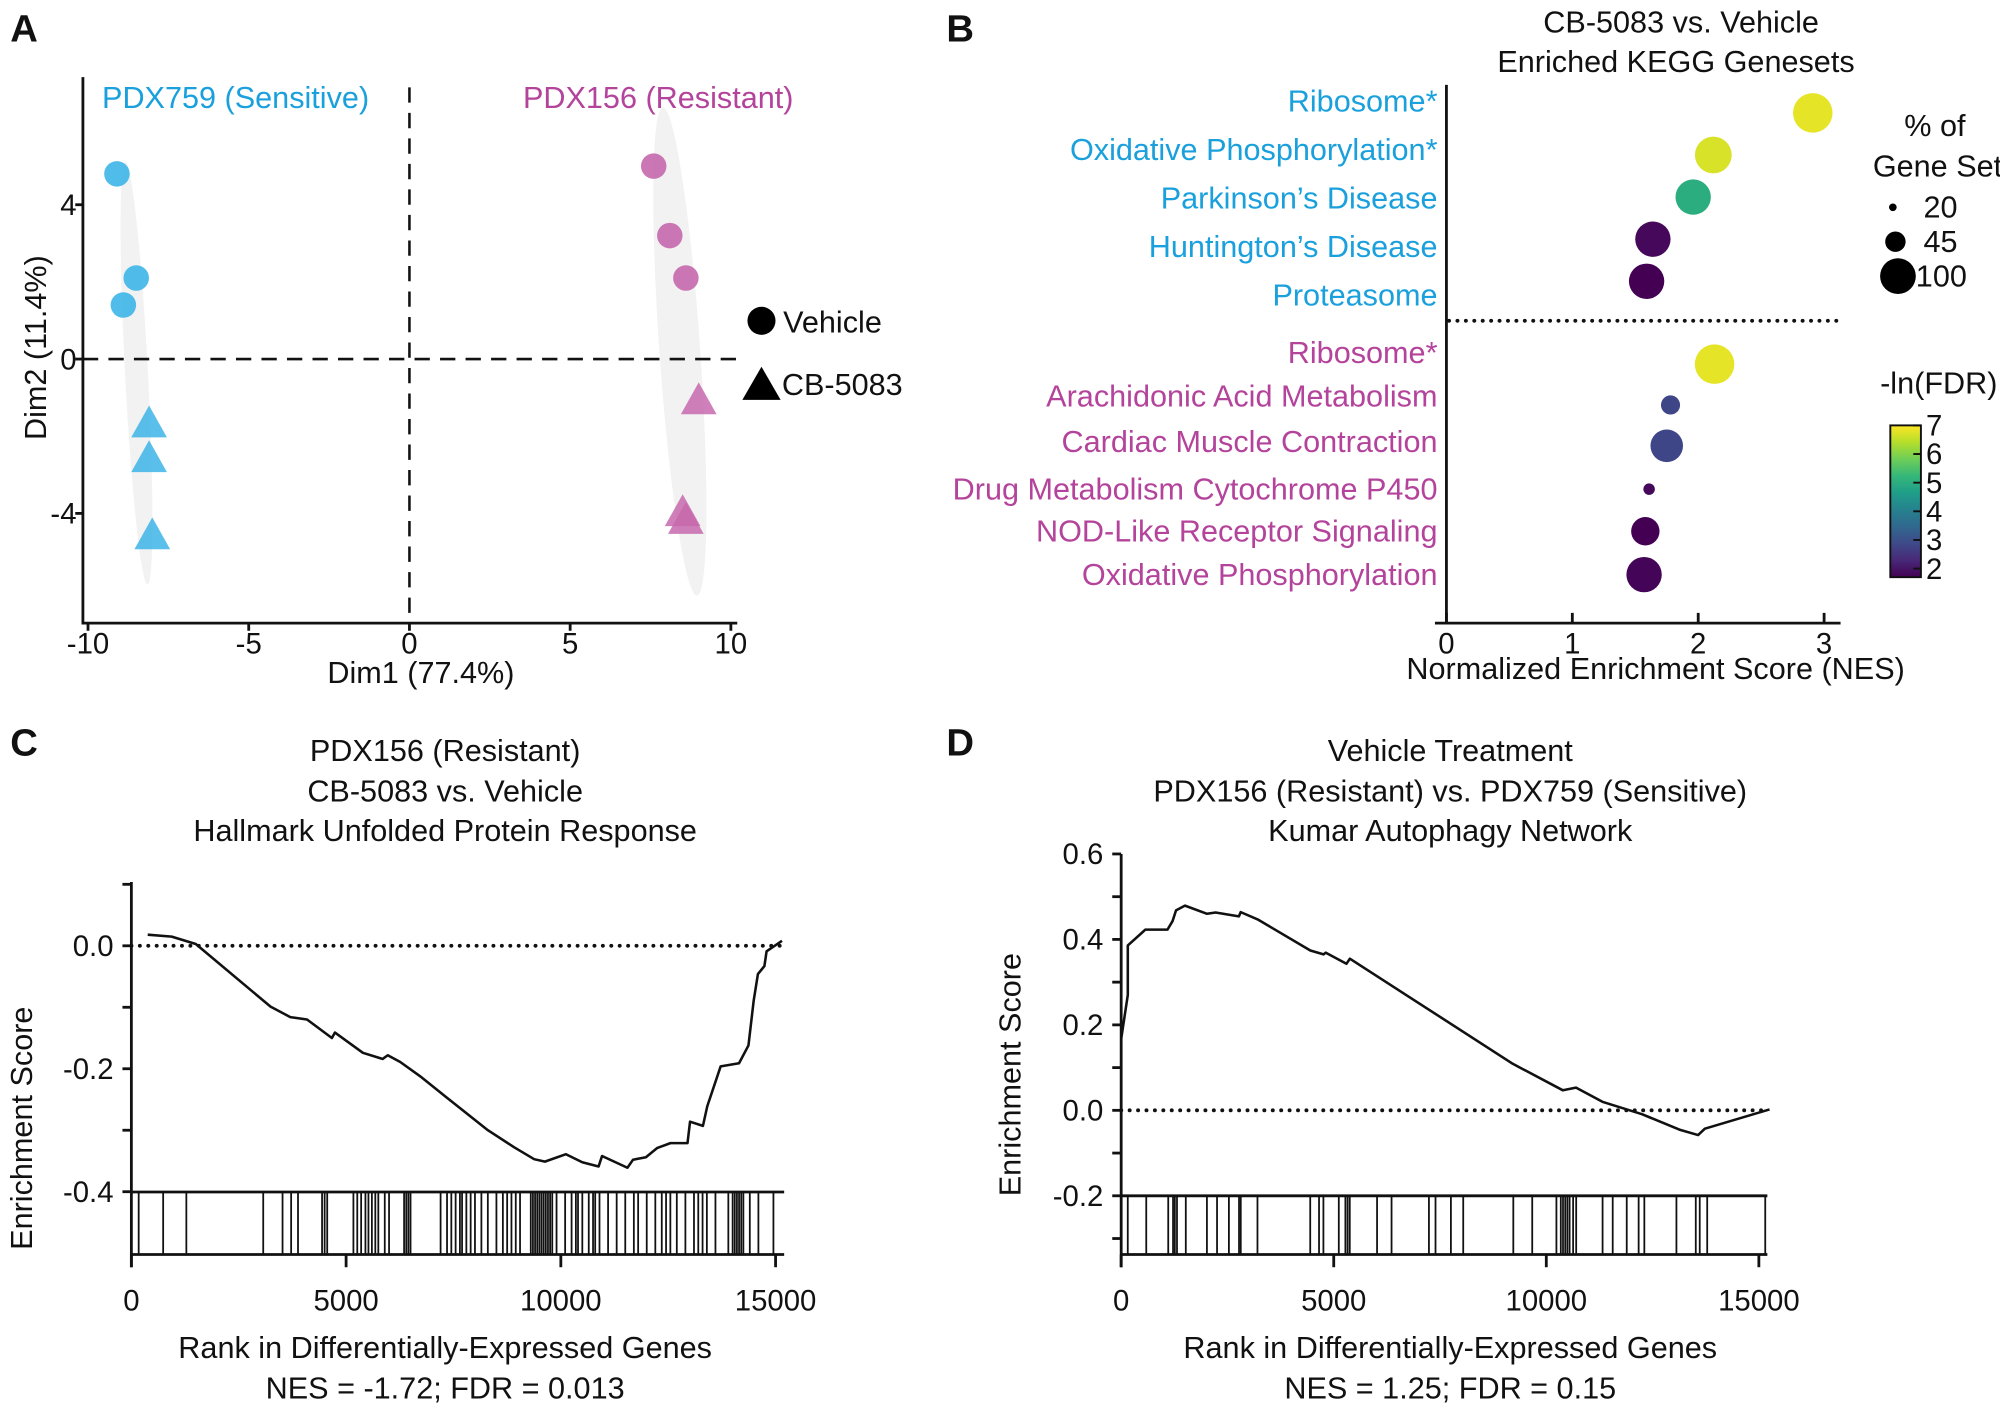 Image resolution: width=2000 pixels, height=1412 pixels. I want to click on colorbar-tick-label: 2, so click(1934, 569).